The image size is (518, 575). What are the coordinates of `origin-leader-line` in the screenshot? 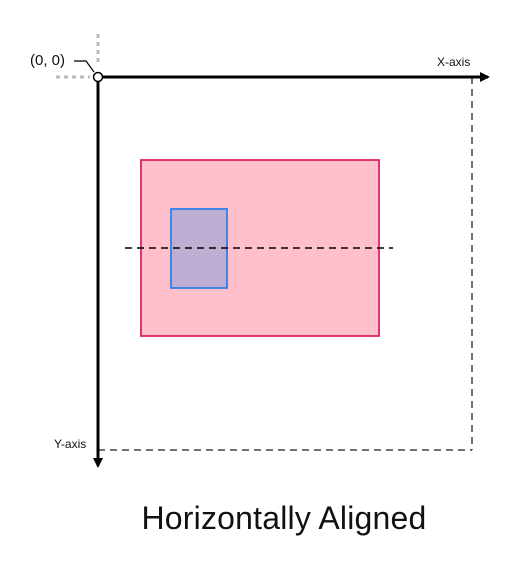 It's located at (84, 66).